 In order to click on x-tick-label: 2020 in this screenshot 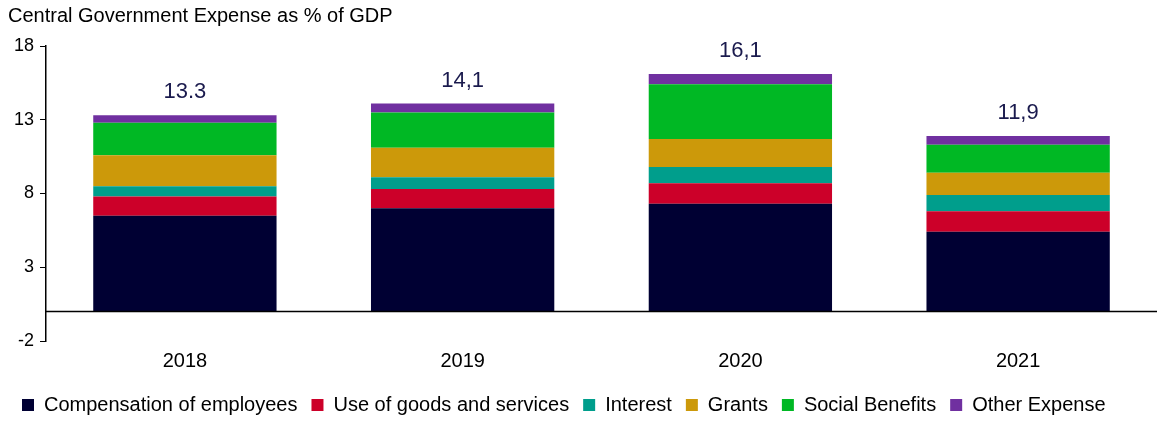, I will do `click(740, 359)`.